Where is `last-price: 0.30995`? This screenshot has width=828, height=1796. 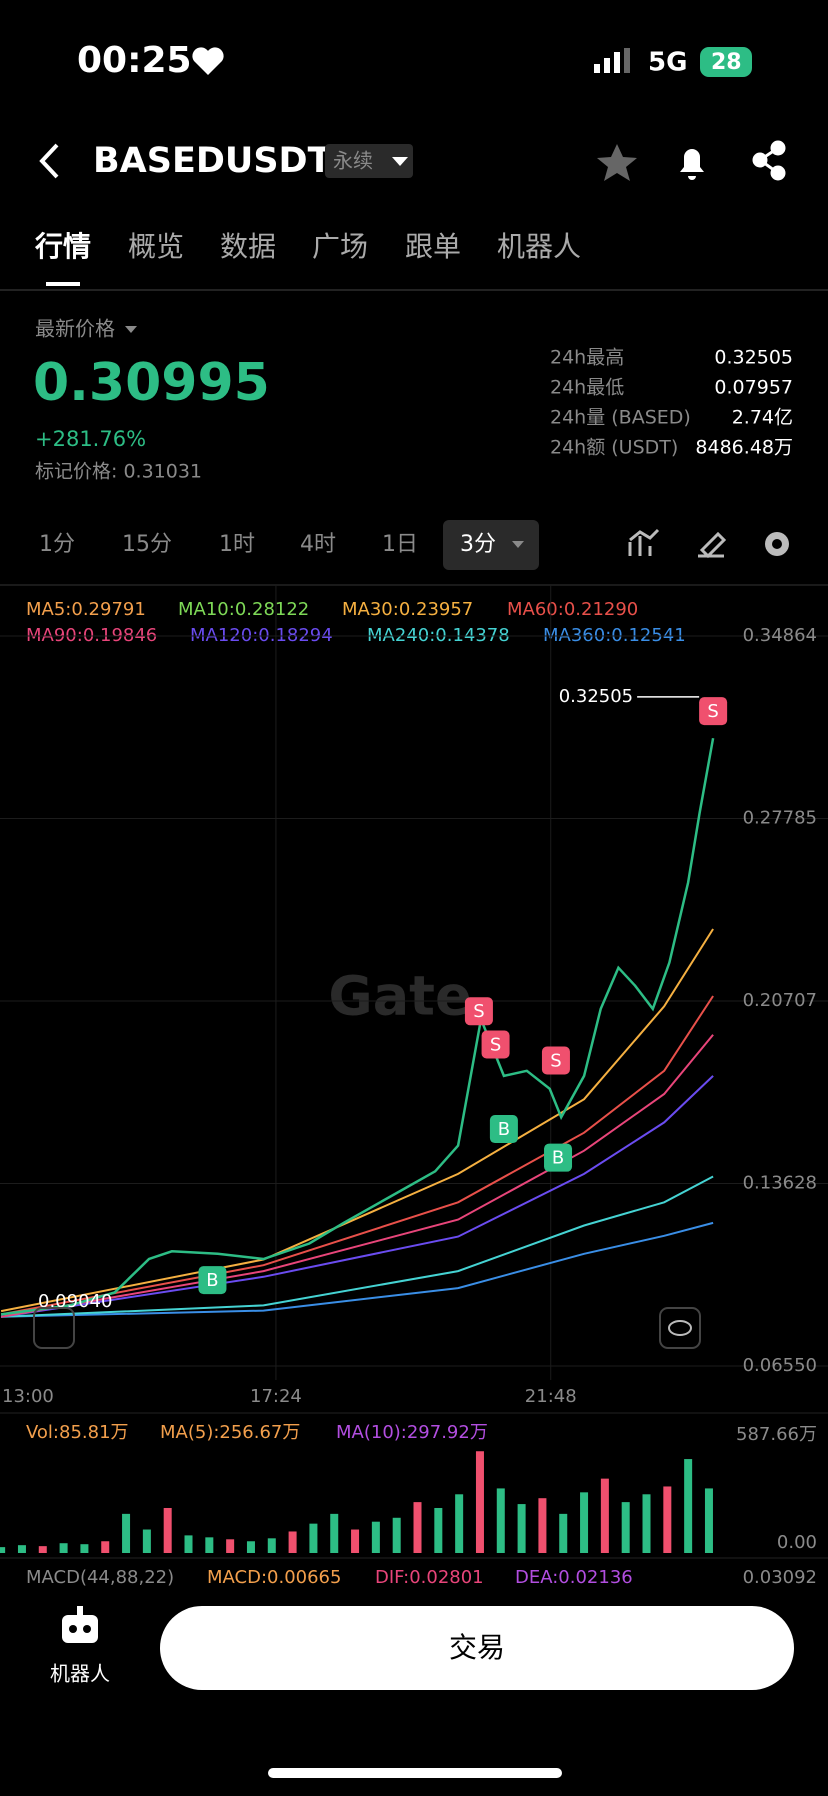 last-price: 0.30995 is located at coordinates (151, 383).